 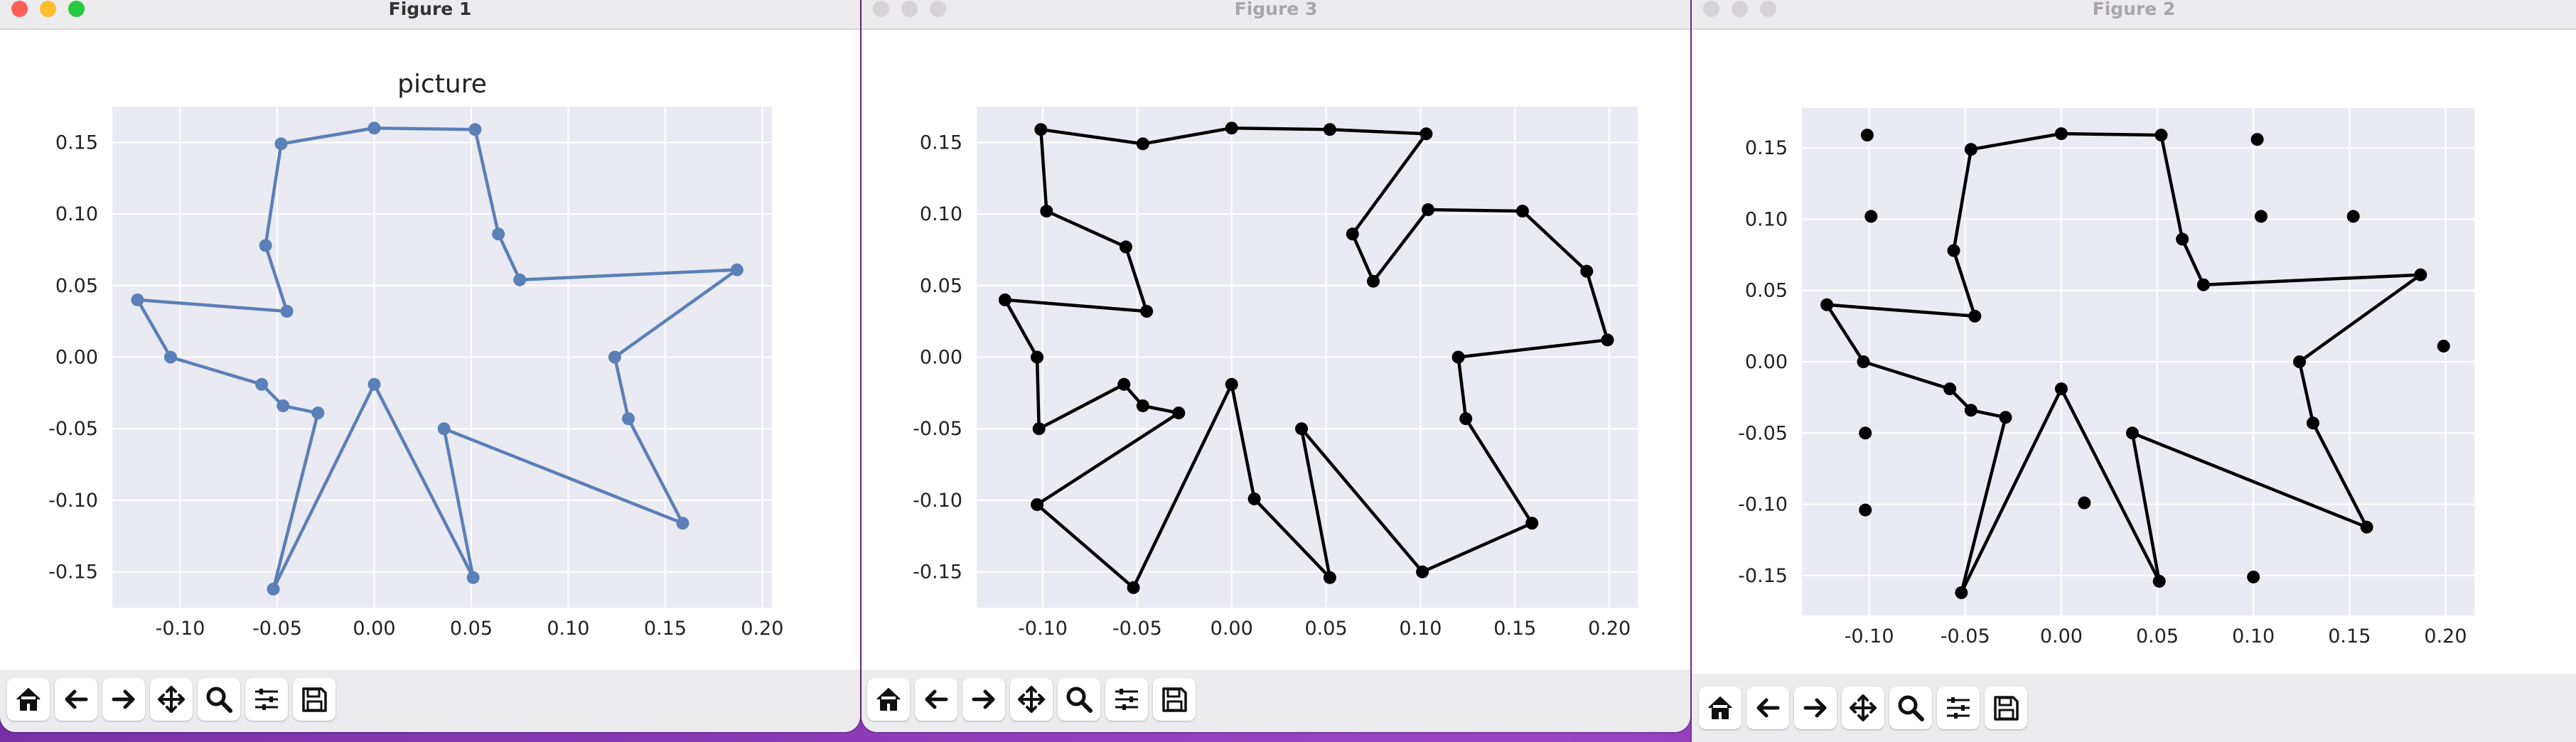 I want to click on save-icon, so click(x=1174, y=699).